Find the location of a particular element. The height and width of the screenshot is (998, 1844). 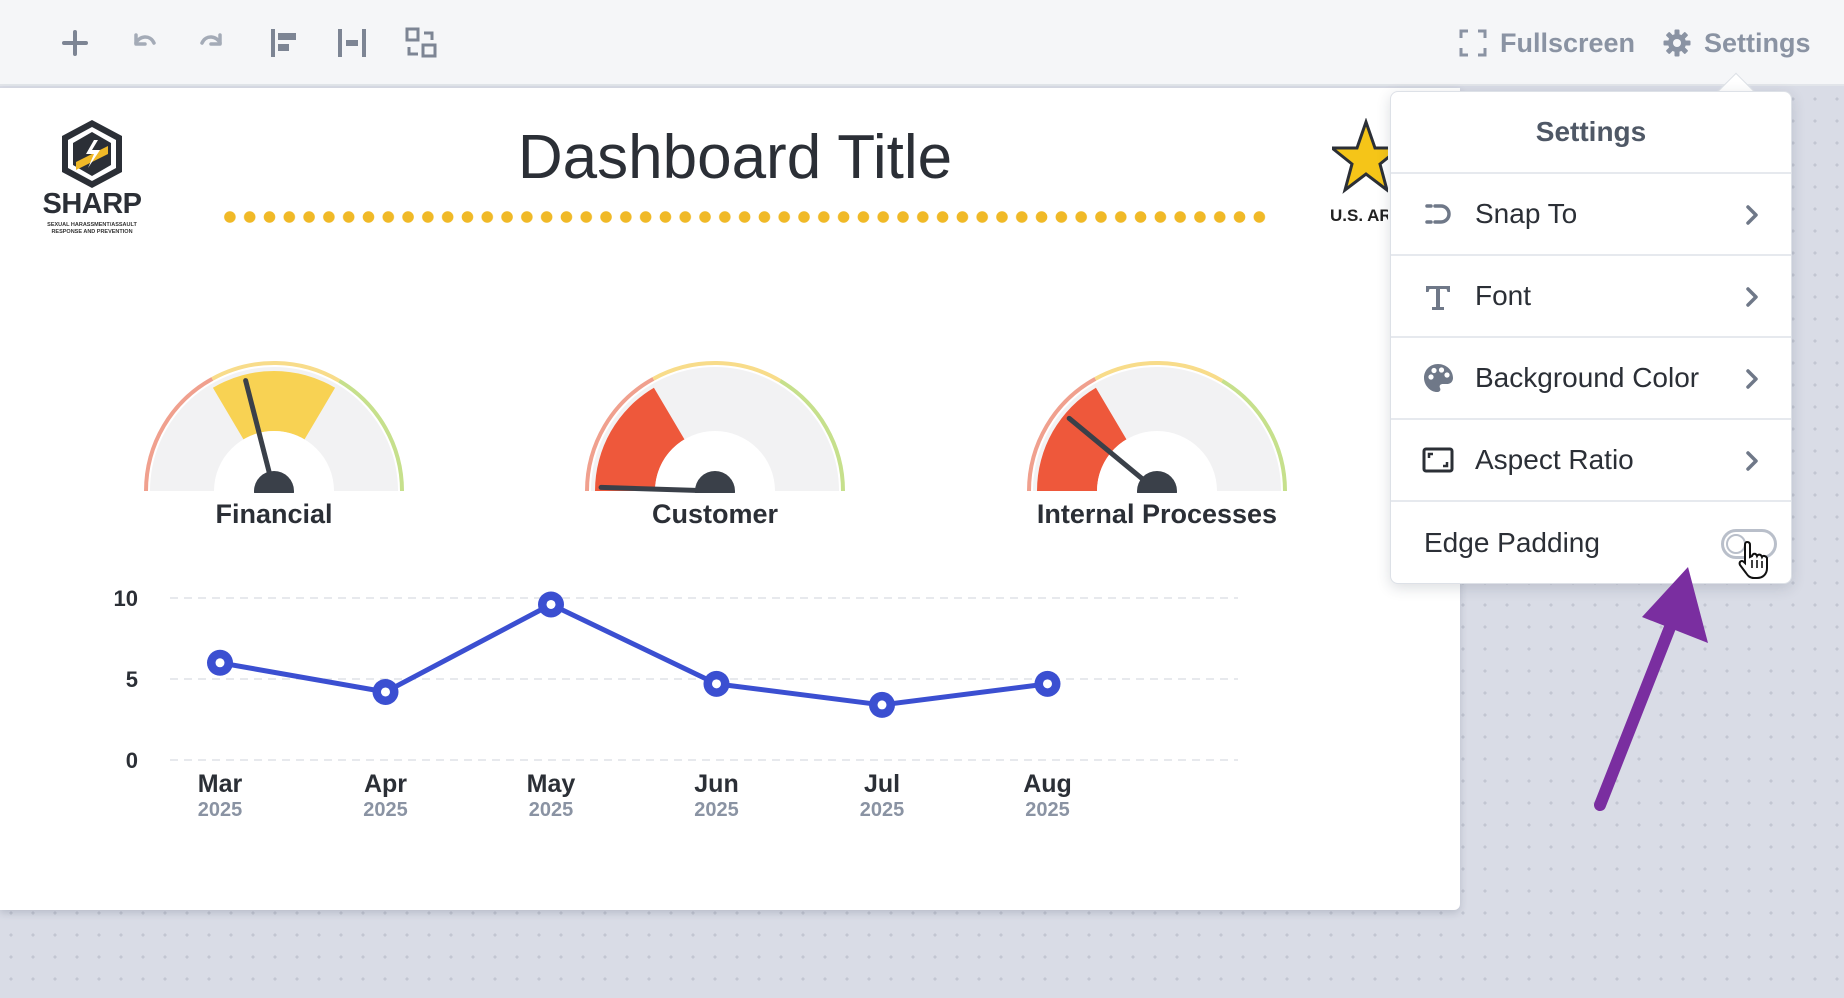

snap-to-icon is located at coordinates (1438, 214).